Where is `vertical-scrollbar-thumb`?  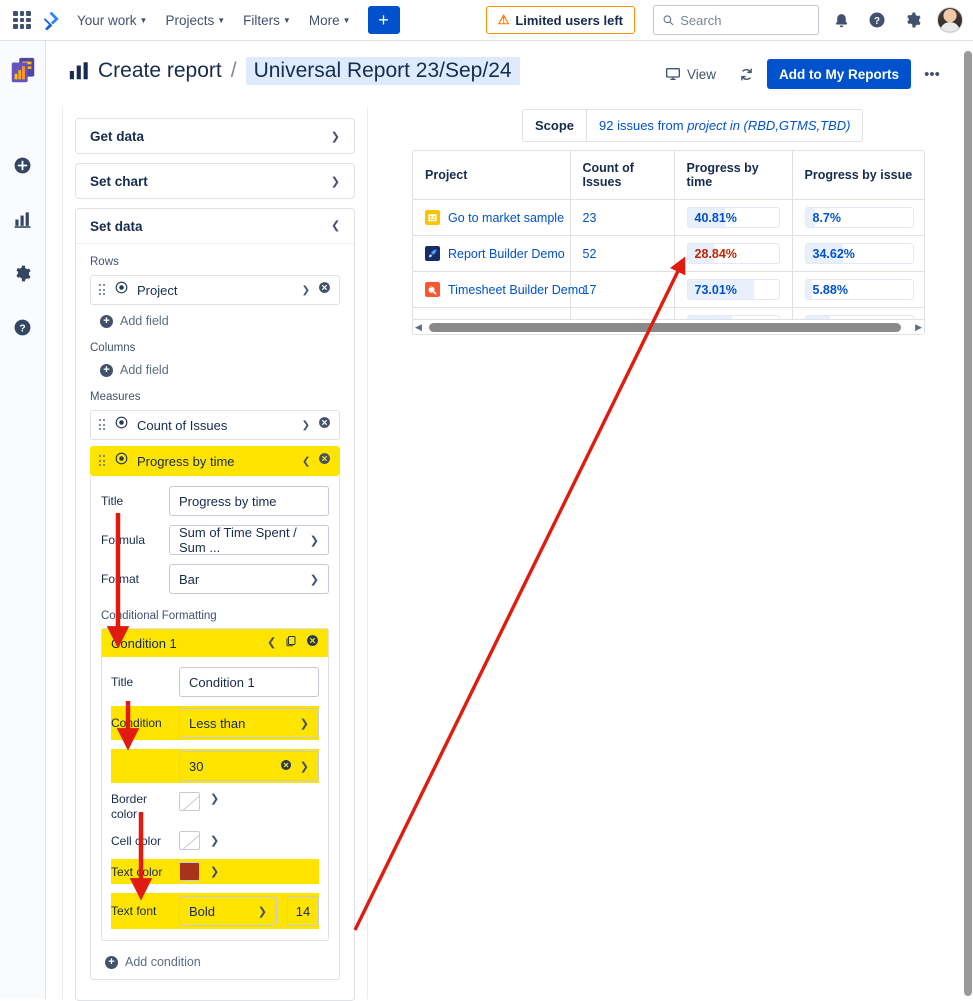
vertical-scrollbar-thumb is located at coordinates (968, 523).